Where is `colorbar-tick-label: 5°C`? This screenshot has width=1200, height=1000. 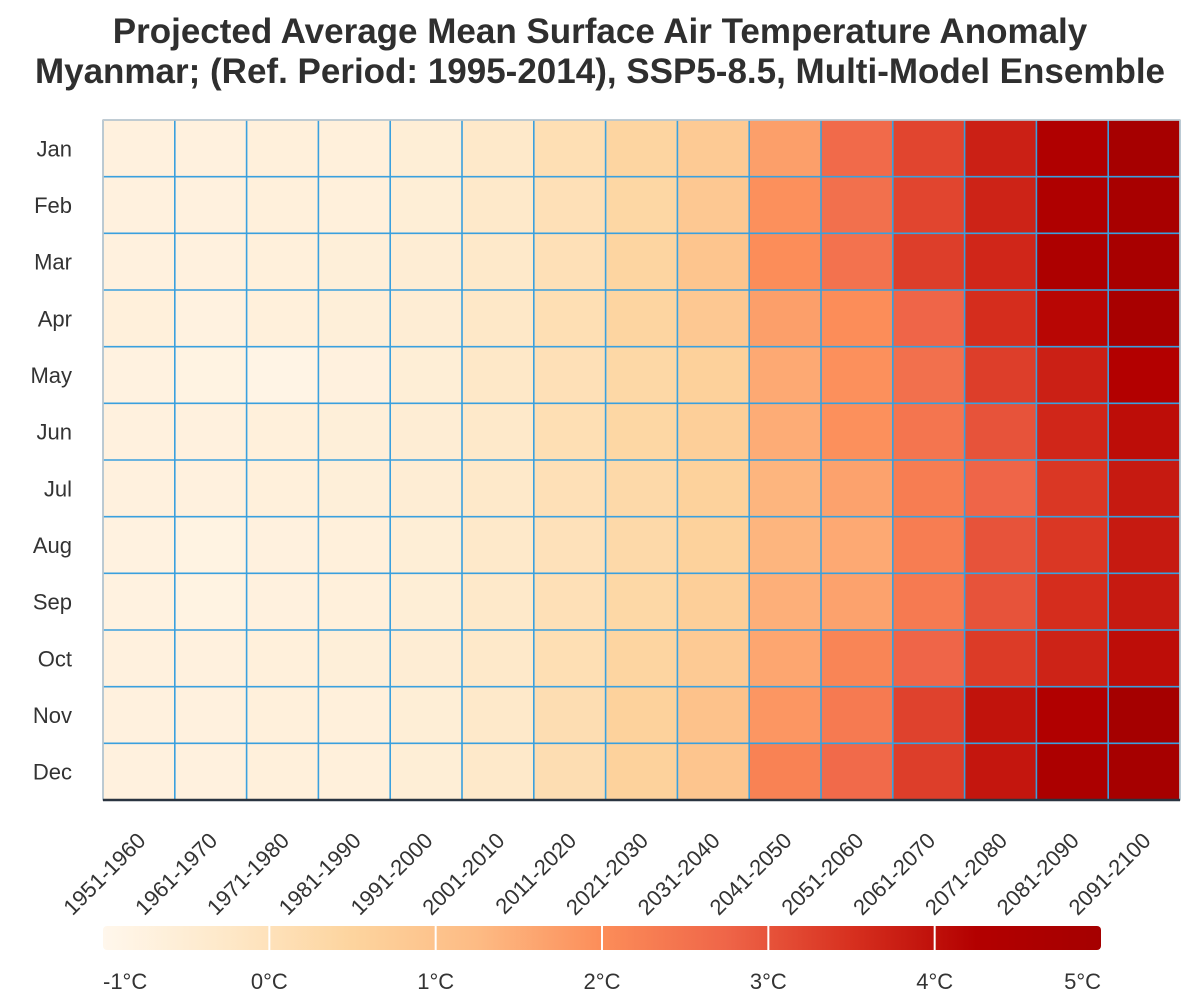 colorbar-tick-label: 5°C is located at coordinates (1082, 981).